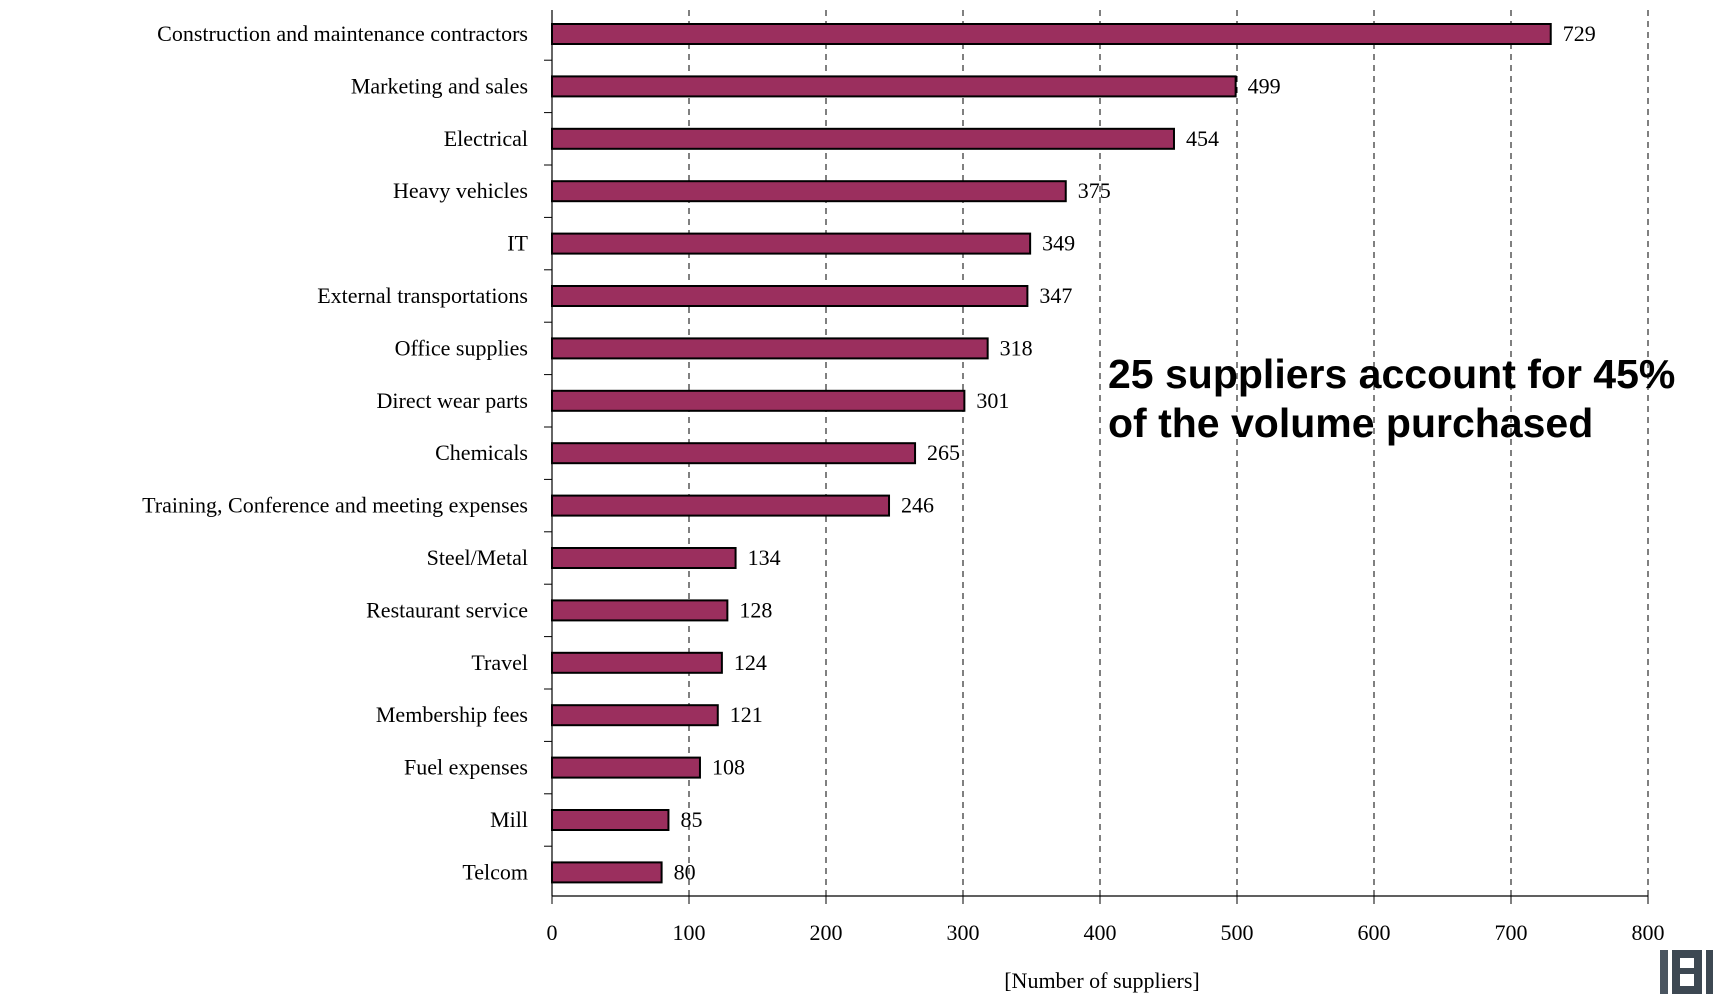 This screenshot has height=1002, width=1713. I want to click on category-label: Steel/Metal, so click(477, 557).